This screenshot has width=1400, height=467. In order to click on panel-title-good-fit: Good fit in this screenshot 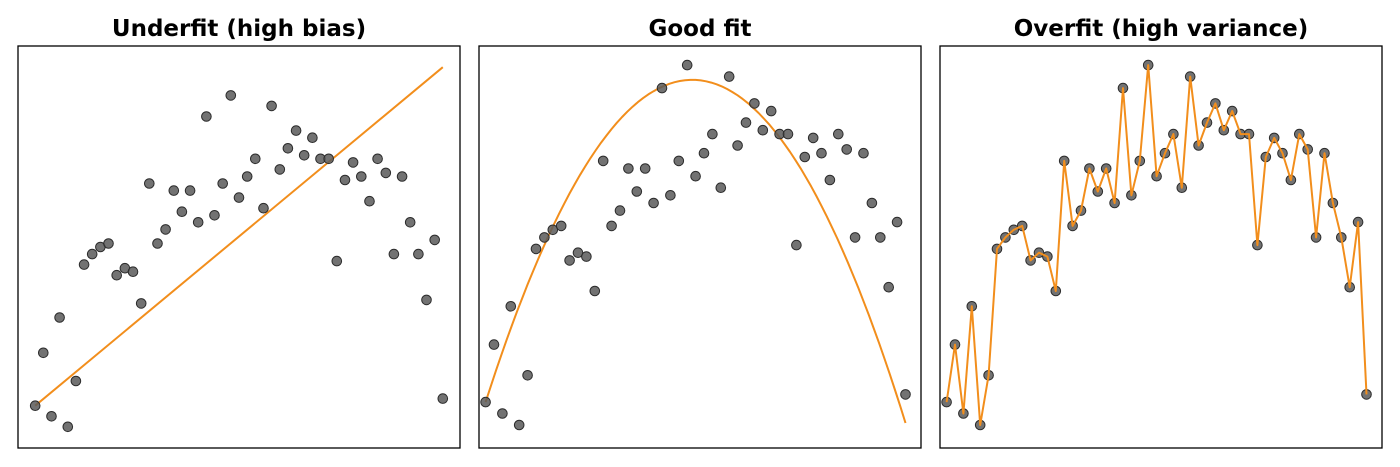, I will do `click(700, 29)`.